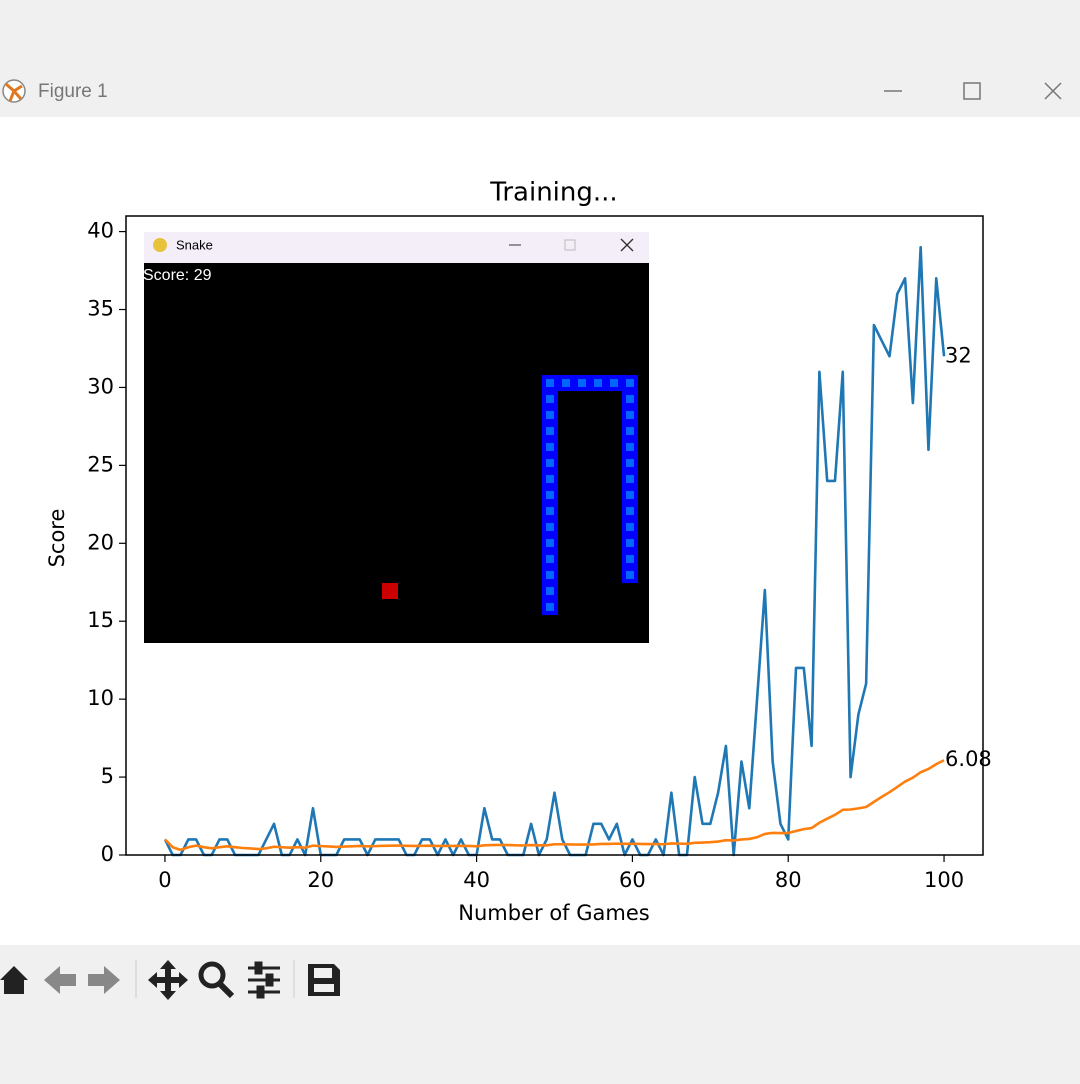 This screenshot has width=1080, height=1084. I want to click on snake-maximize, so click(570, 245).